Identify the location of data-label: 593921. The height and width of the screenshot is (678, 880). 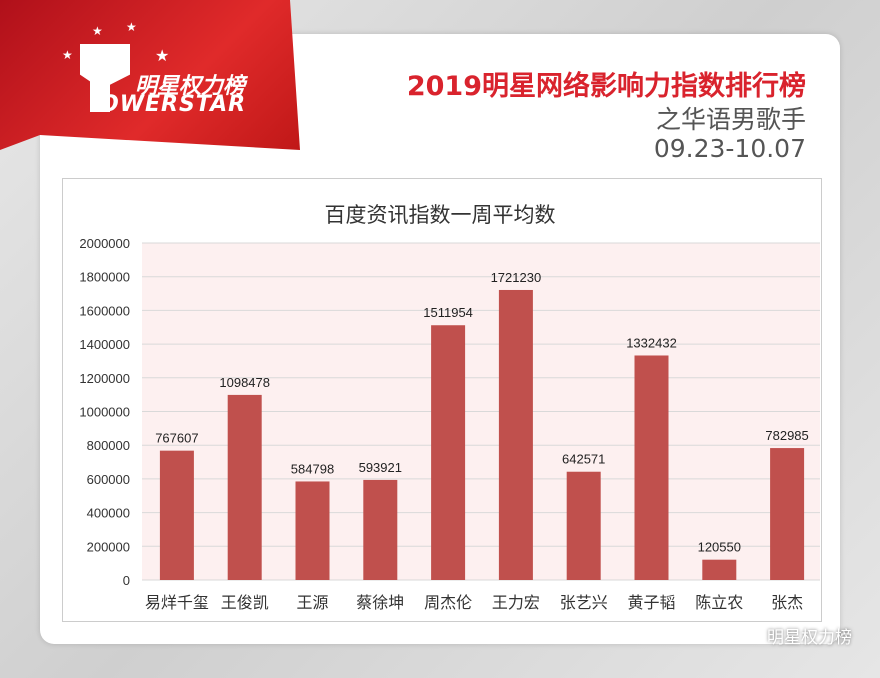
(380, 467).